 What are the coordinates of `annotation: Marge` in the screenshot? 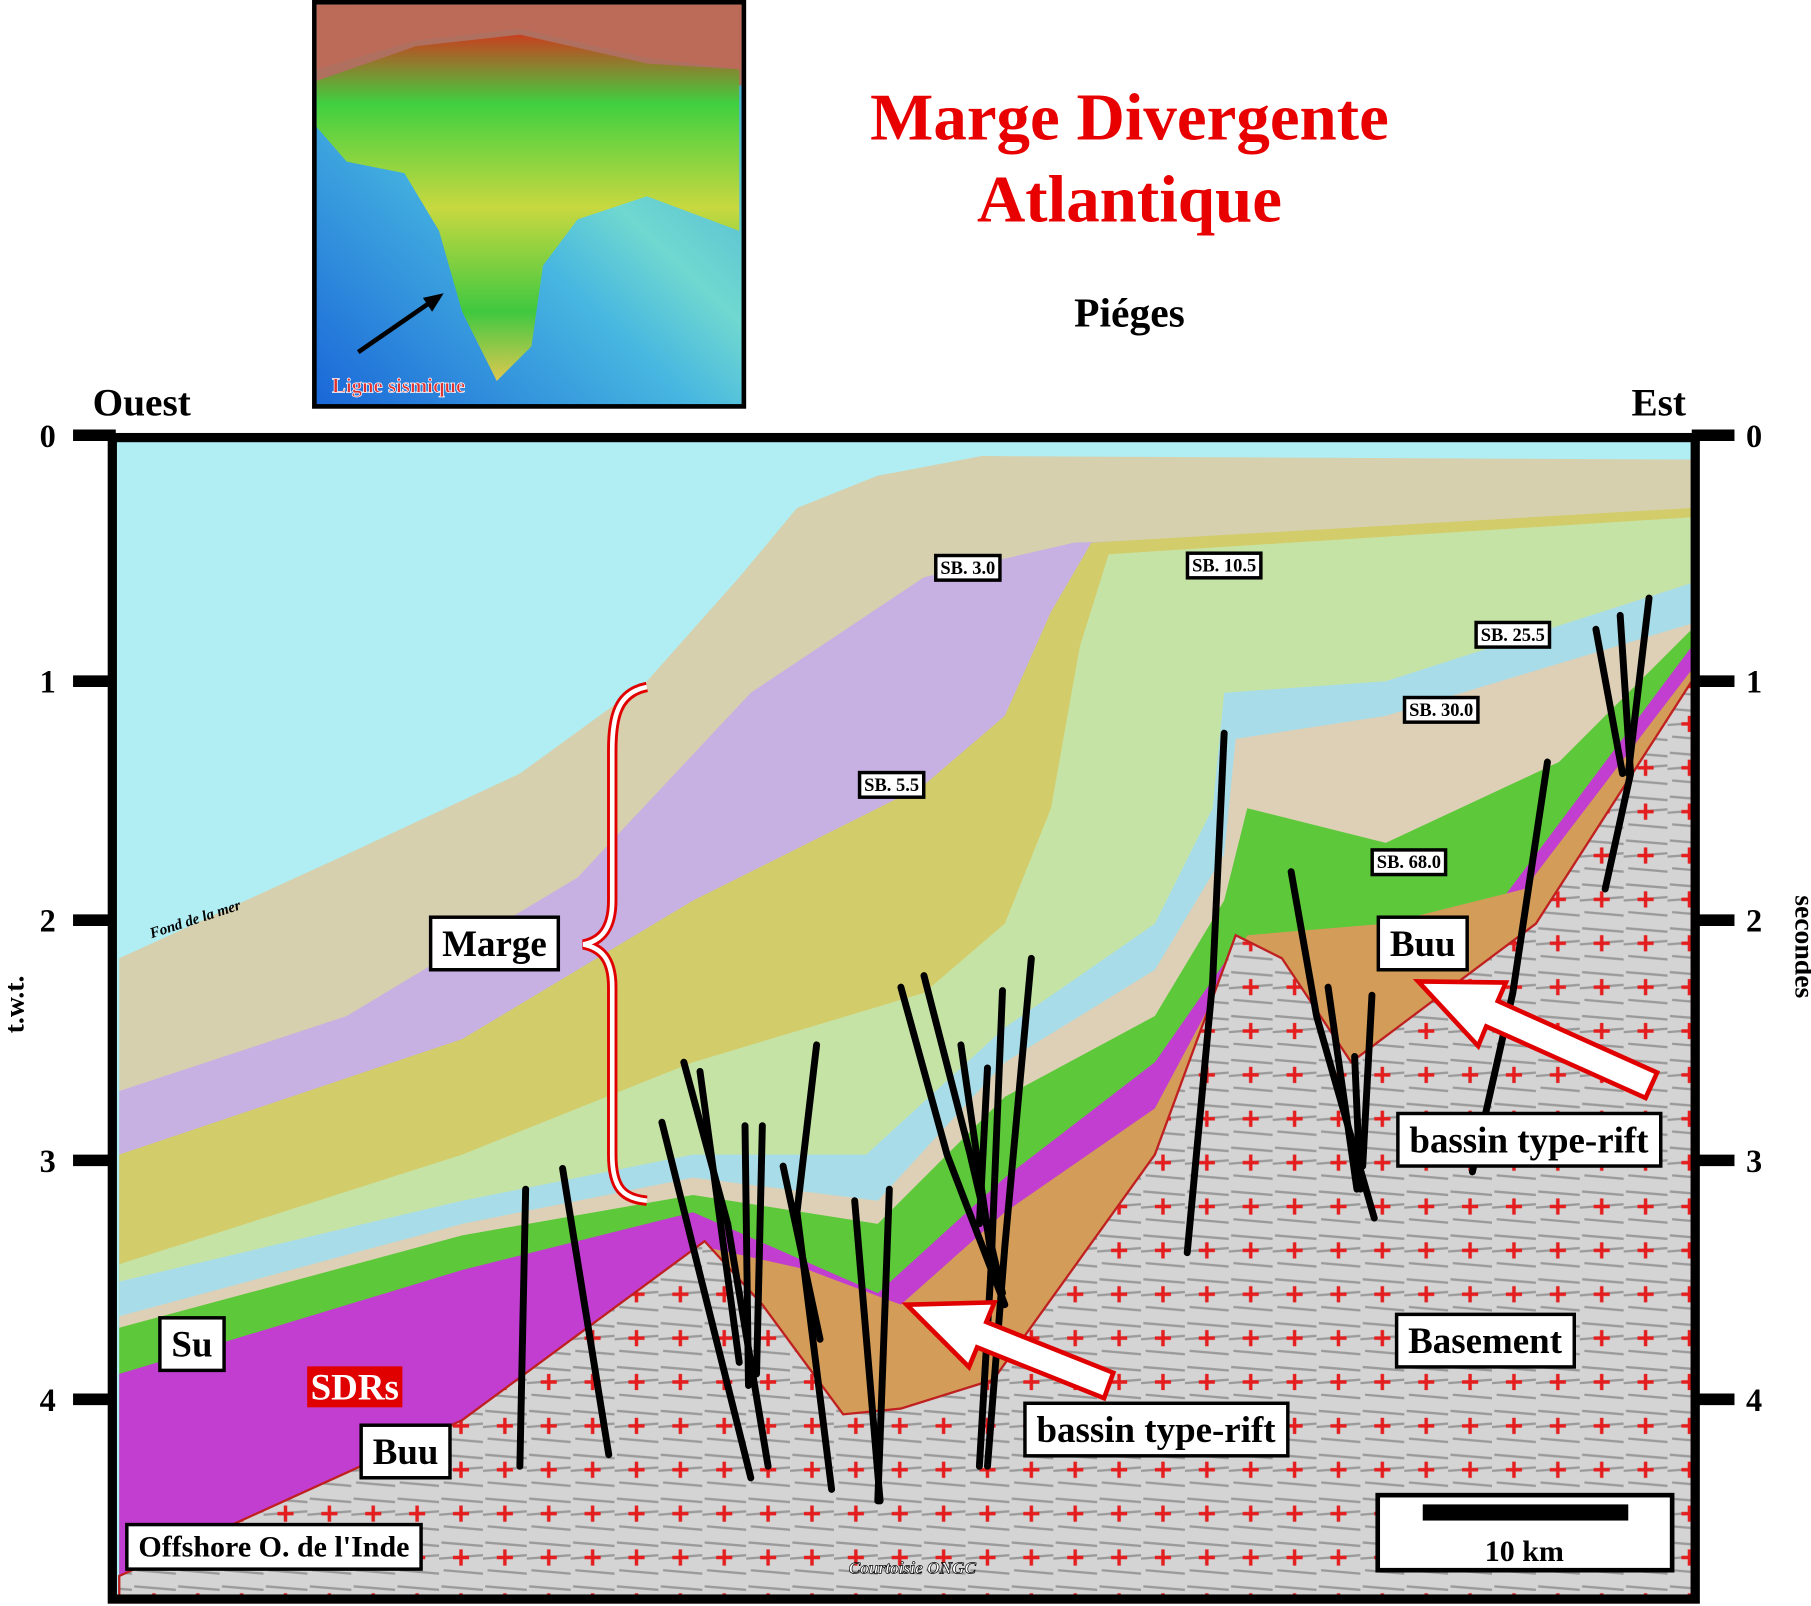 It's located at (494, 943).